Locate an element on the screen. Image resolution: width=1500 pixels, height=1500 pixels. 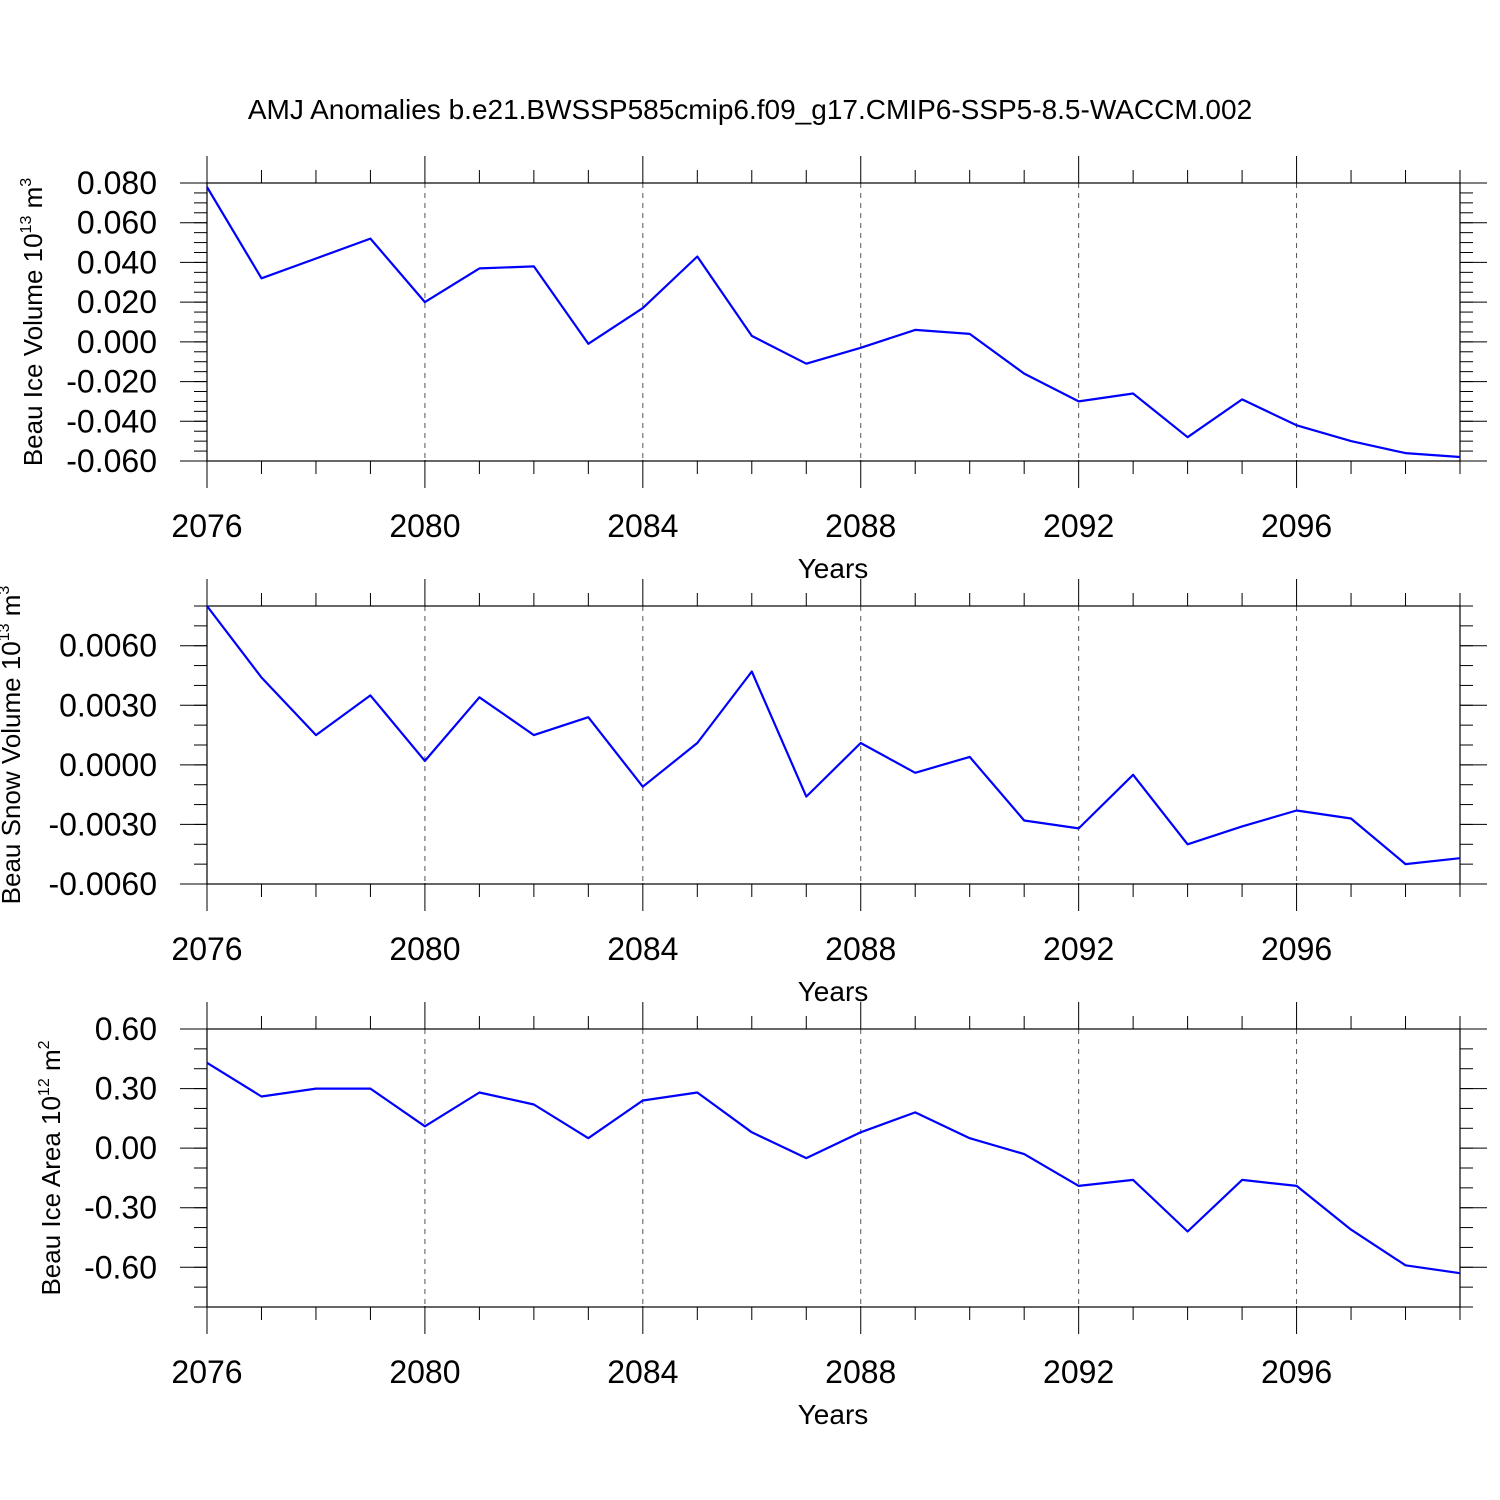
y-tick-label: 0.00 is located at coordinates (126, 1148).